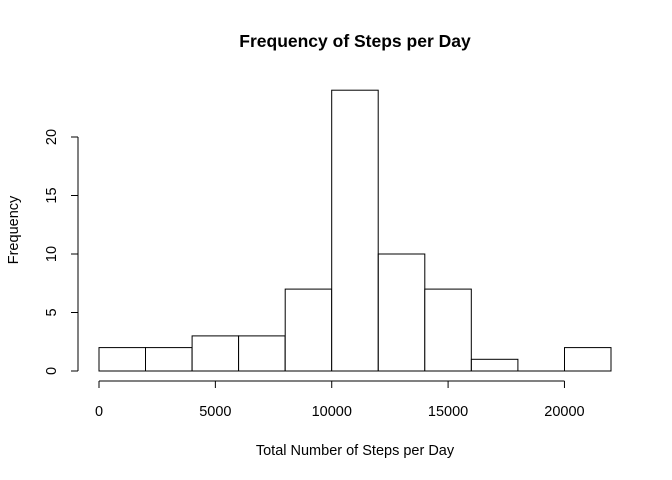 The image size is (672, 480). Describe the element at coordinates (61, 252) in the screenshot. I see `y-axis: 0 5 10 15 20` at that location.